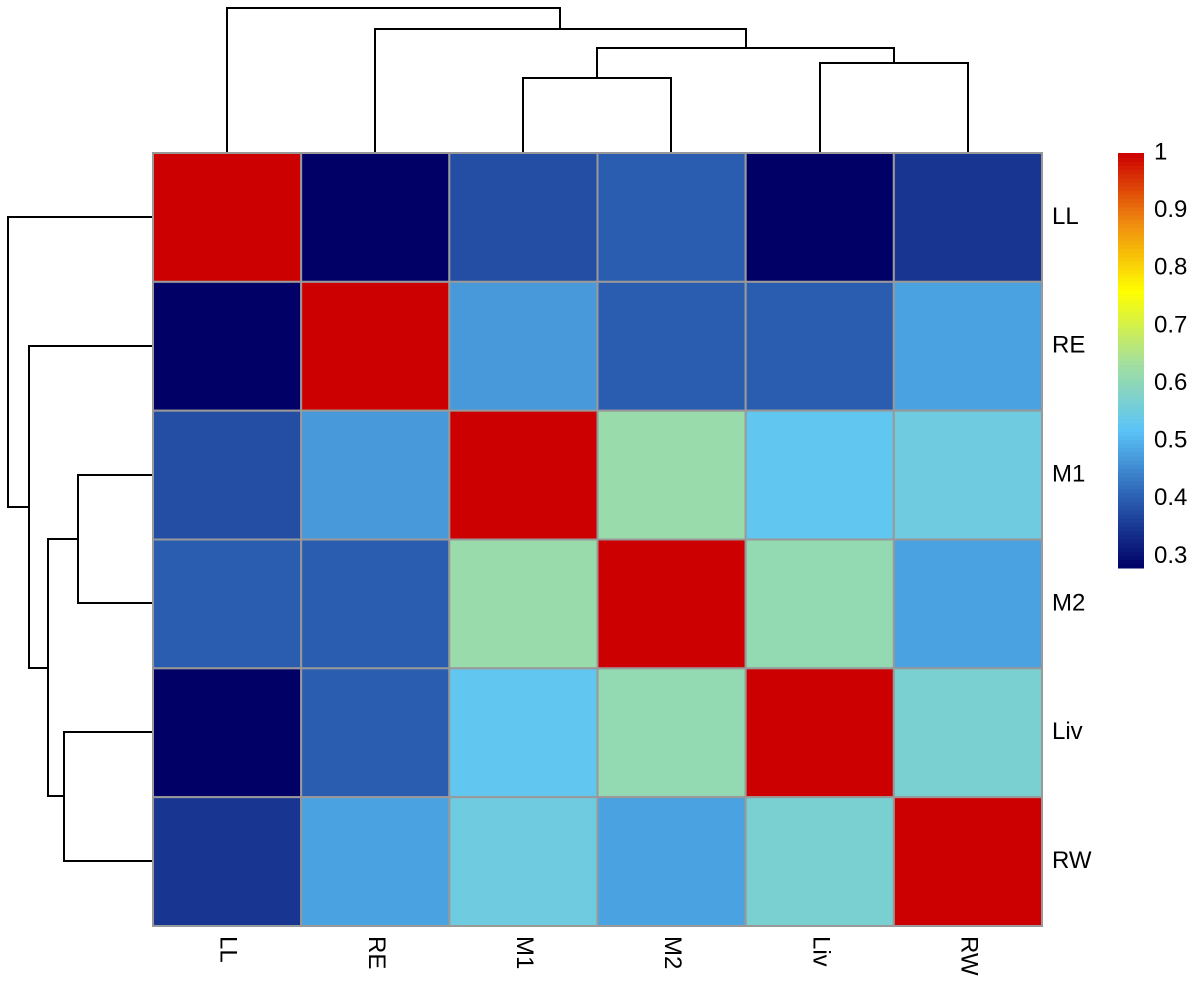 This screenshot has height=1000, width=1200. I want to click on legend-tick-label: 0.5, so click(1170, 440).